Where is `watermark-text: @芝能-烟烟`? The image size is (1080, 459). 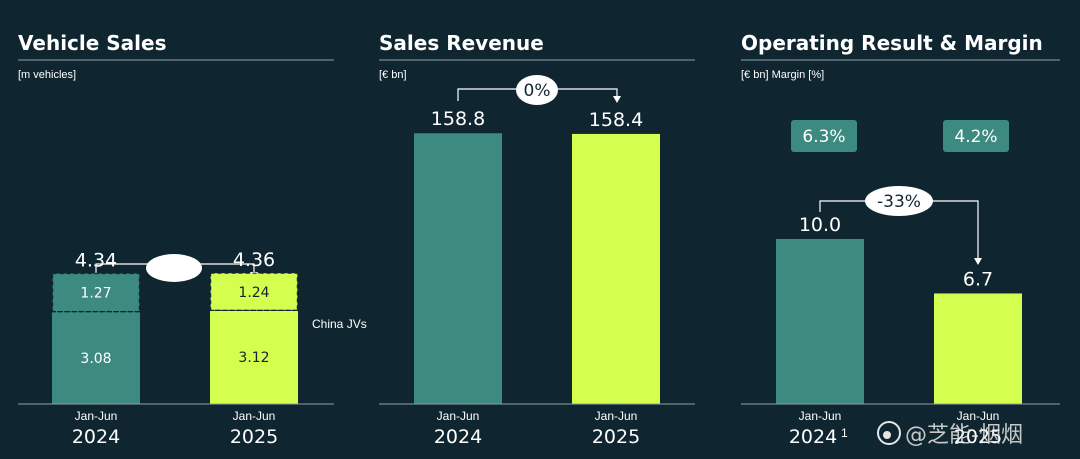 watermark-text: @芝能-烟烟 is located at coordinates (964, 435).